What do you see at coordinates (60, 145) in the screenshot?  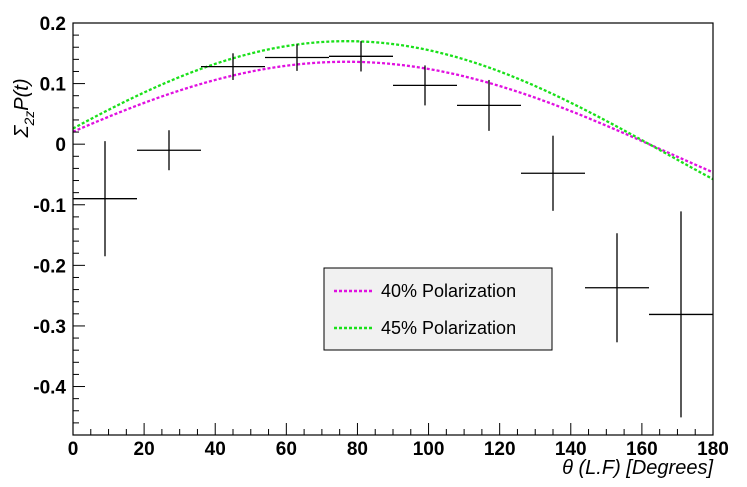 I see `y-tick-label-2: 0` at bounding box center [60, 145].